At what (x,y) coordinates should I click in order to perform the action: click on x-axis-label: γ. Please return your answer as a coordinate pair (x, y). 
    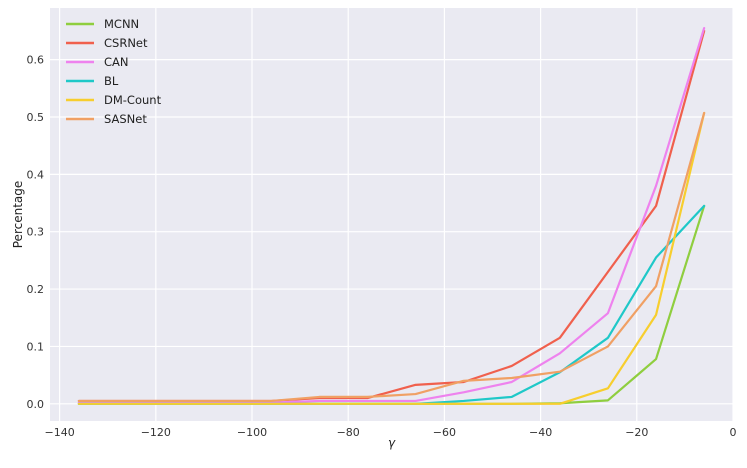
    Looking at the image, I should click on (392, 443).